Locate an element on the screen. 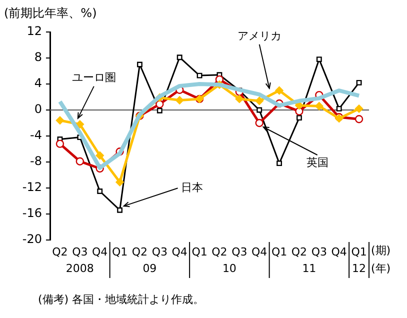  y-tick-label: -16 is located at coordinates (32, 213).